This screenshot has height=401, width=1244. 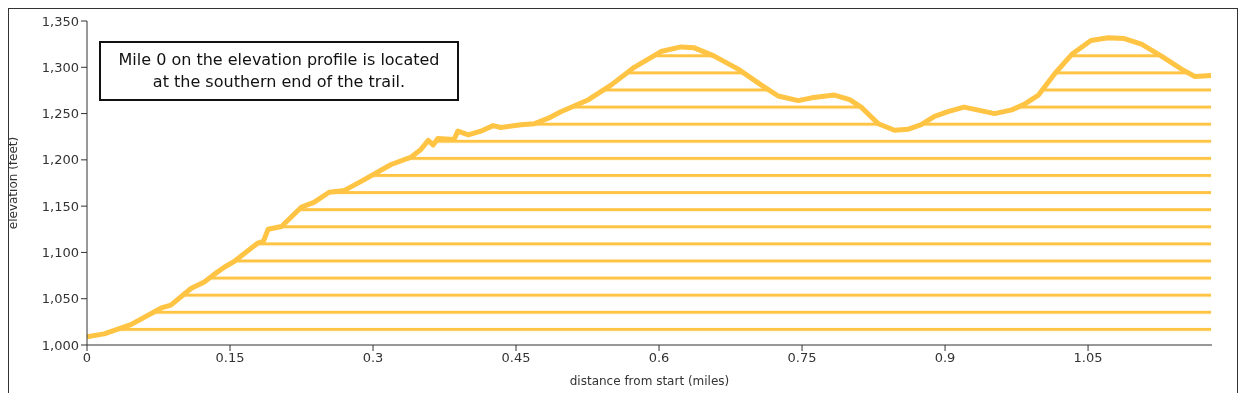 What do you see at coordinates (945, 358) in the screenshot?
I see `x-tick-label: 0.9` at bounding box center [945, 358].